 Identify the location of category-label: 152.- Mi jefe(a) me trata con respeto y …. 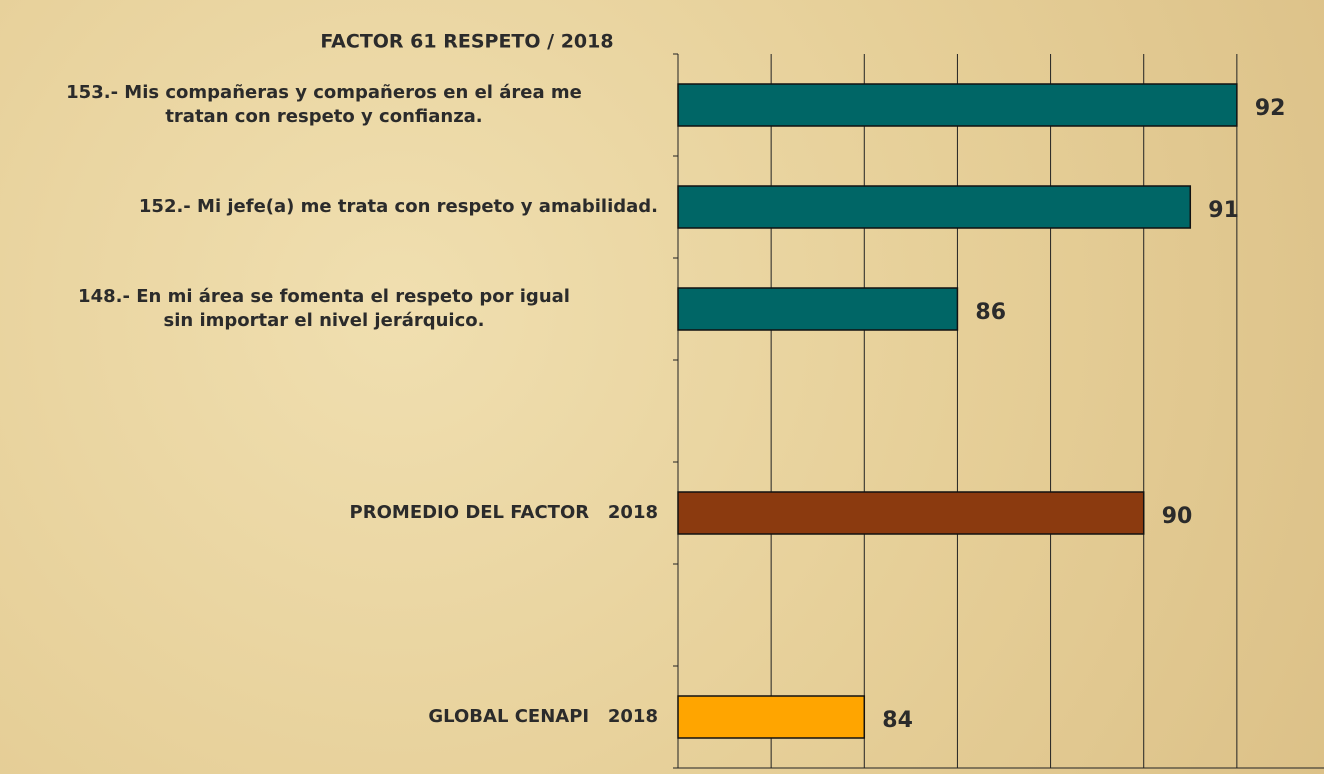
(398, 206).